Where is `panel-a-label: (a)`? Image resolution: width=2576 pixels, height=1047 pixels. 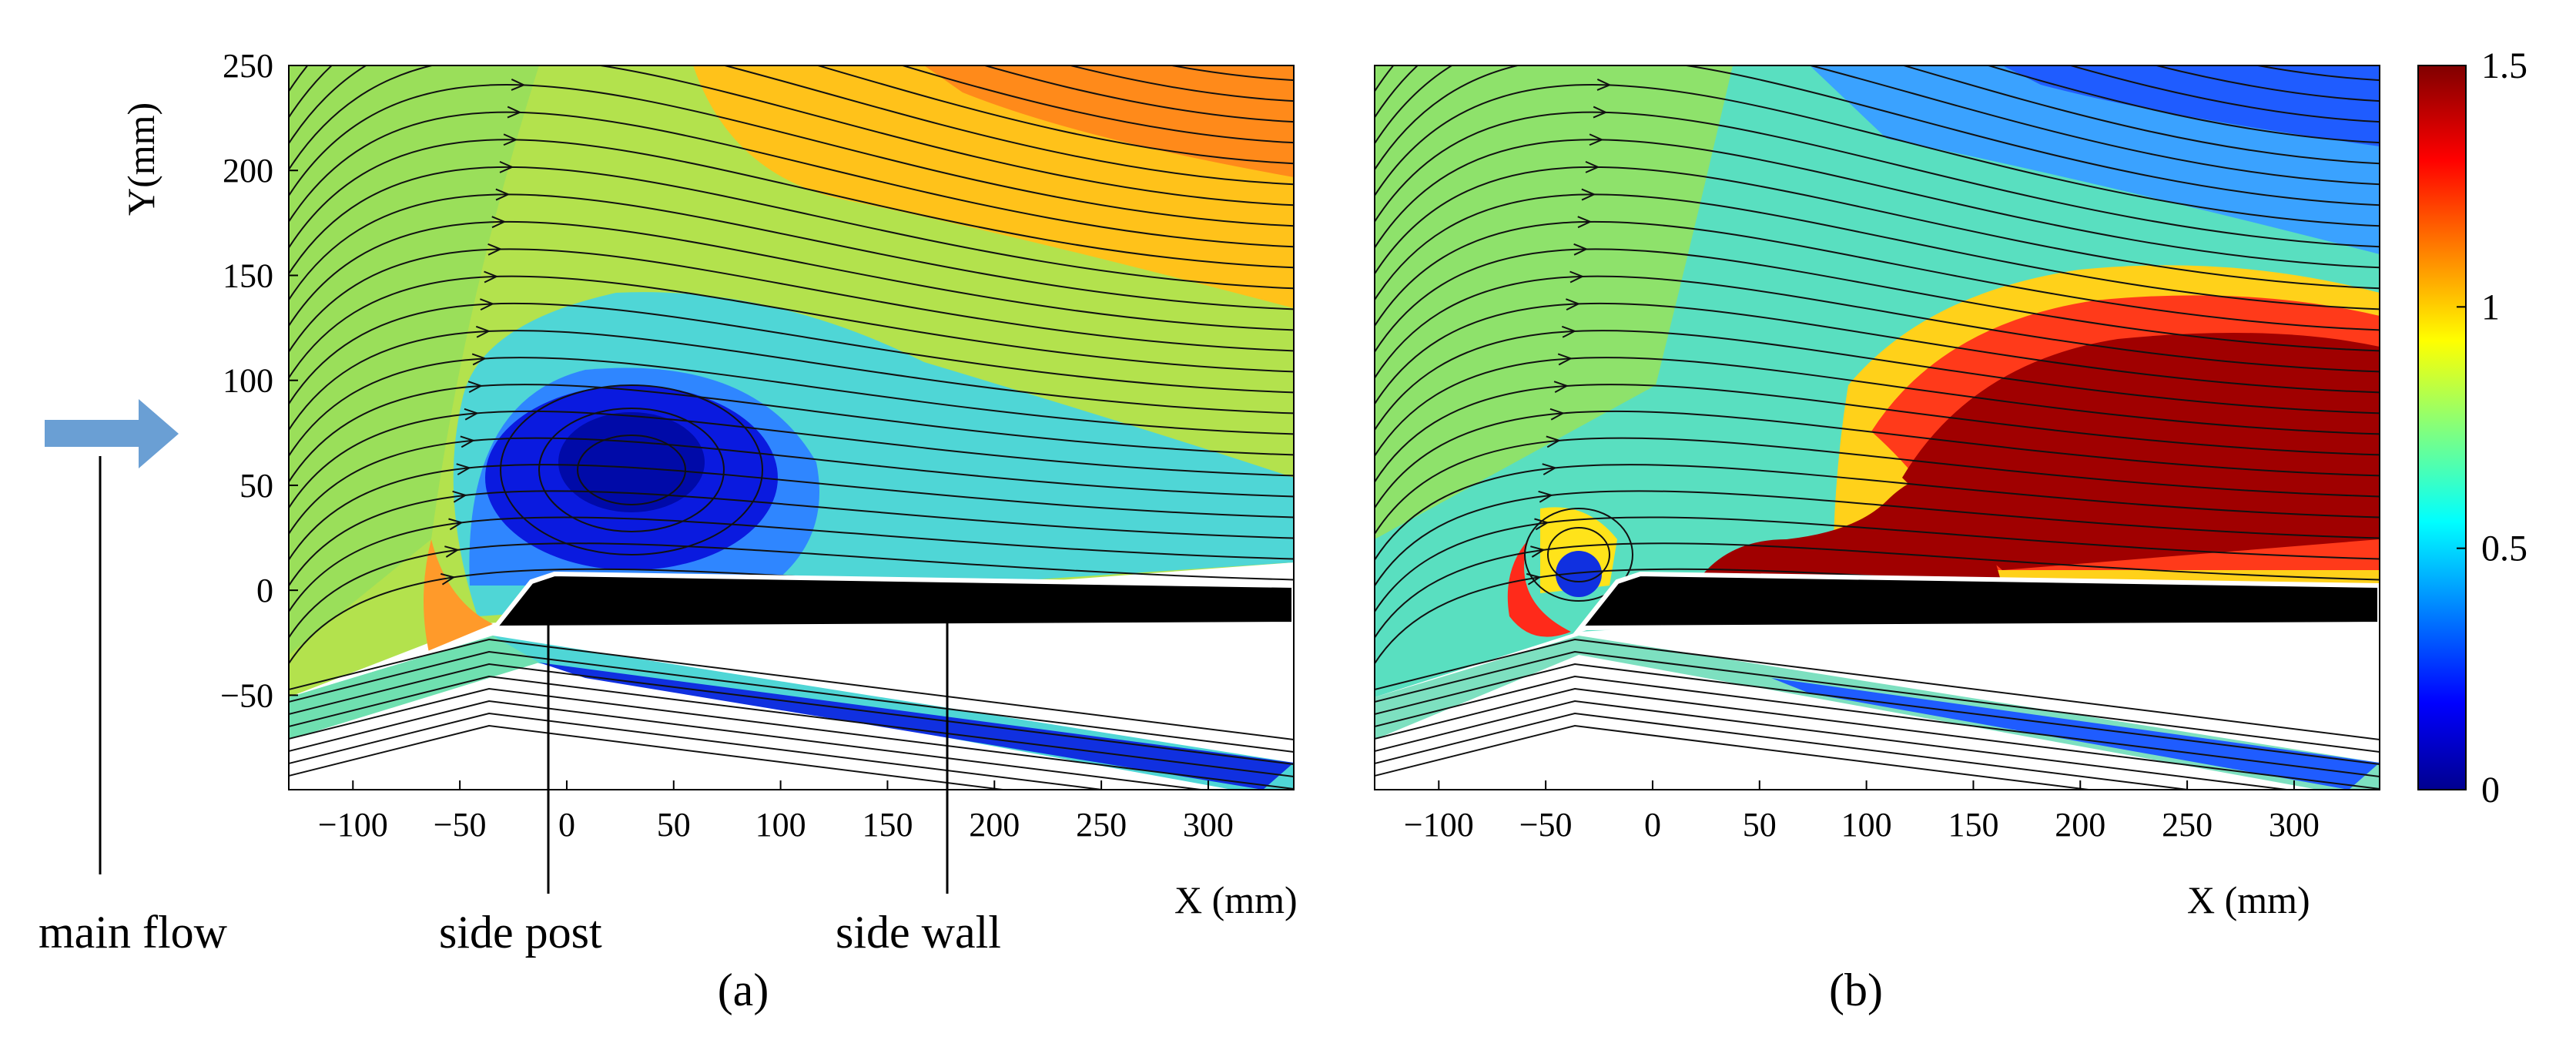 panel-a-label: (a) is located at coordinates (743, 990).